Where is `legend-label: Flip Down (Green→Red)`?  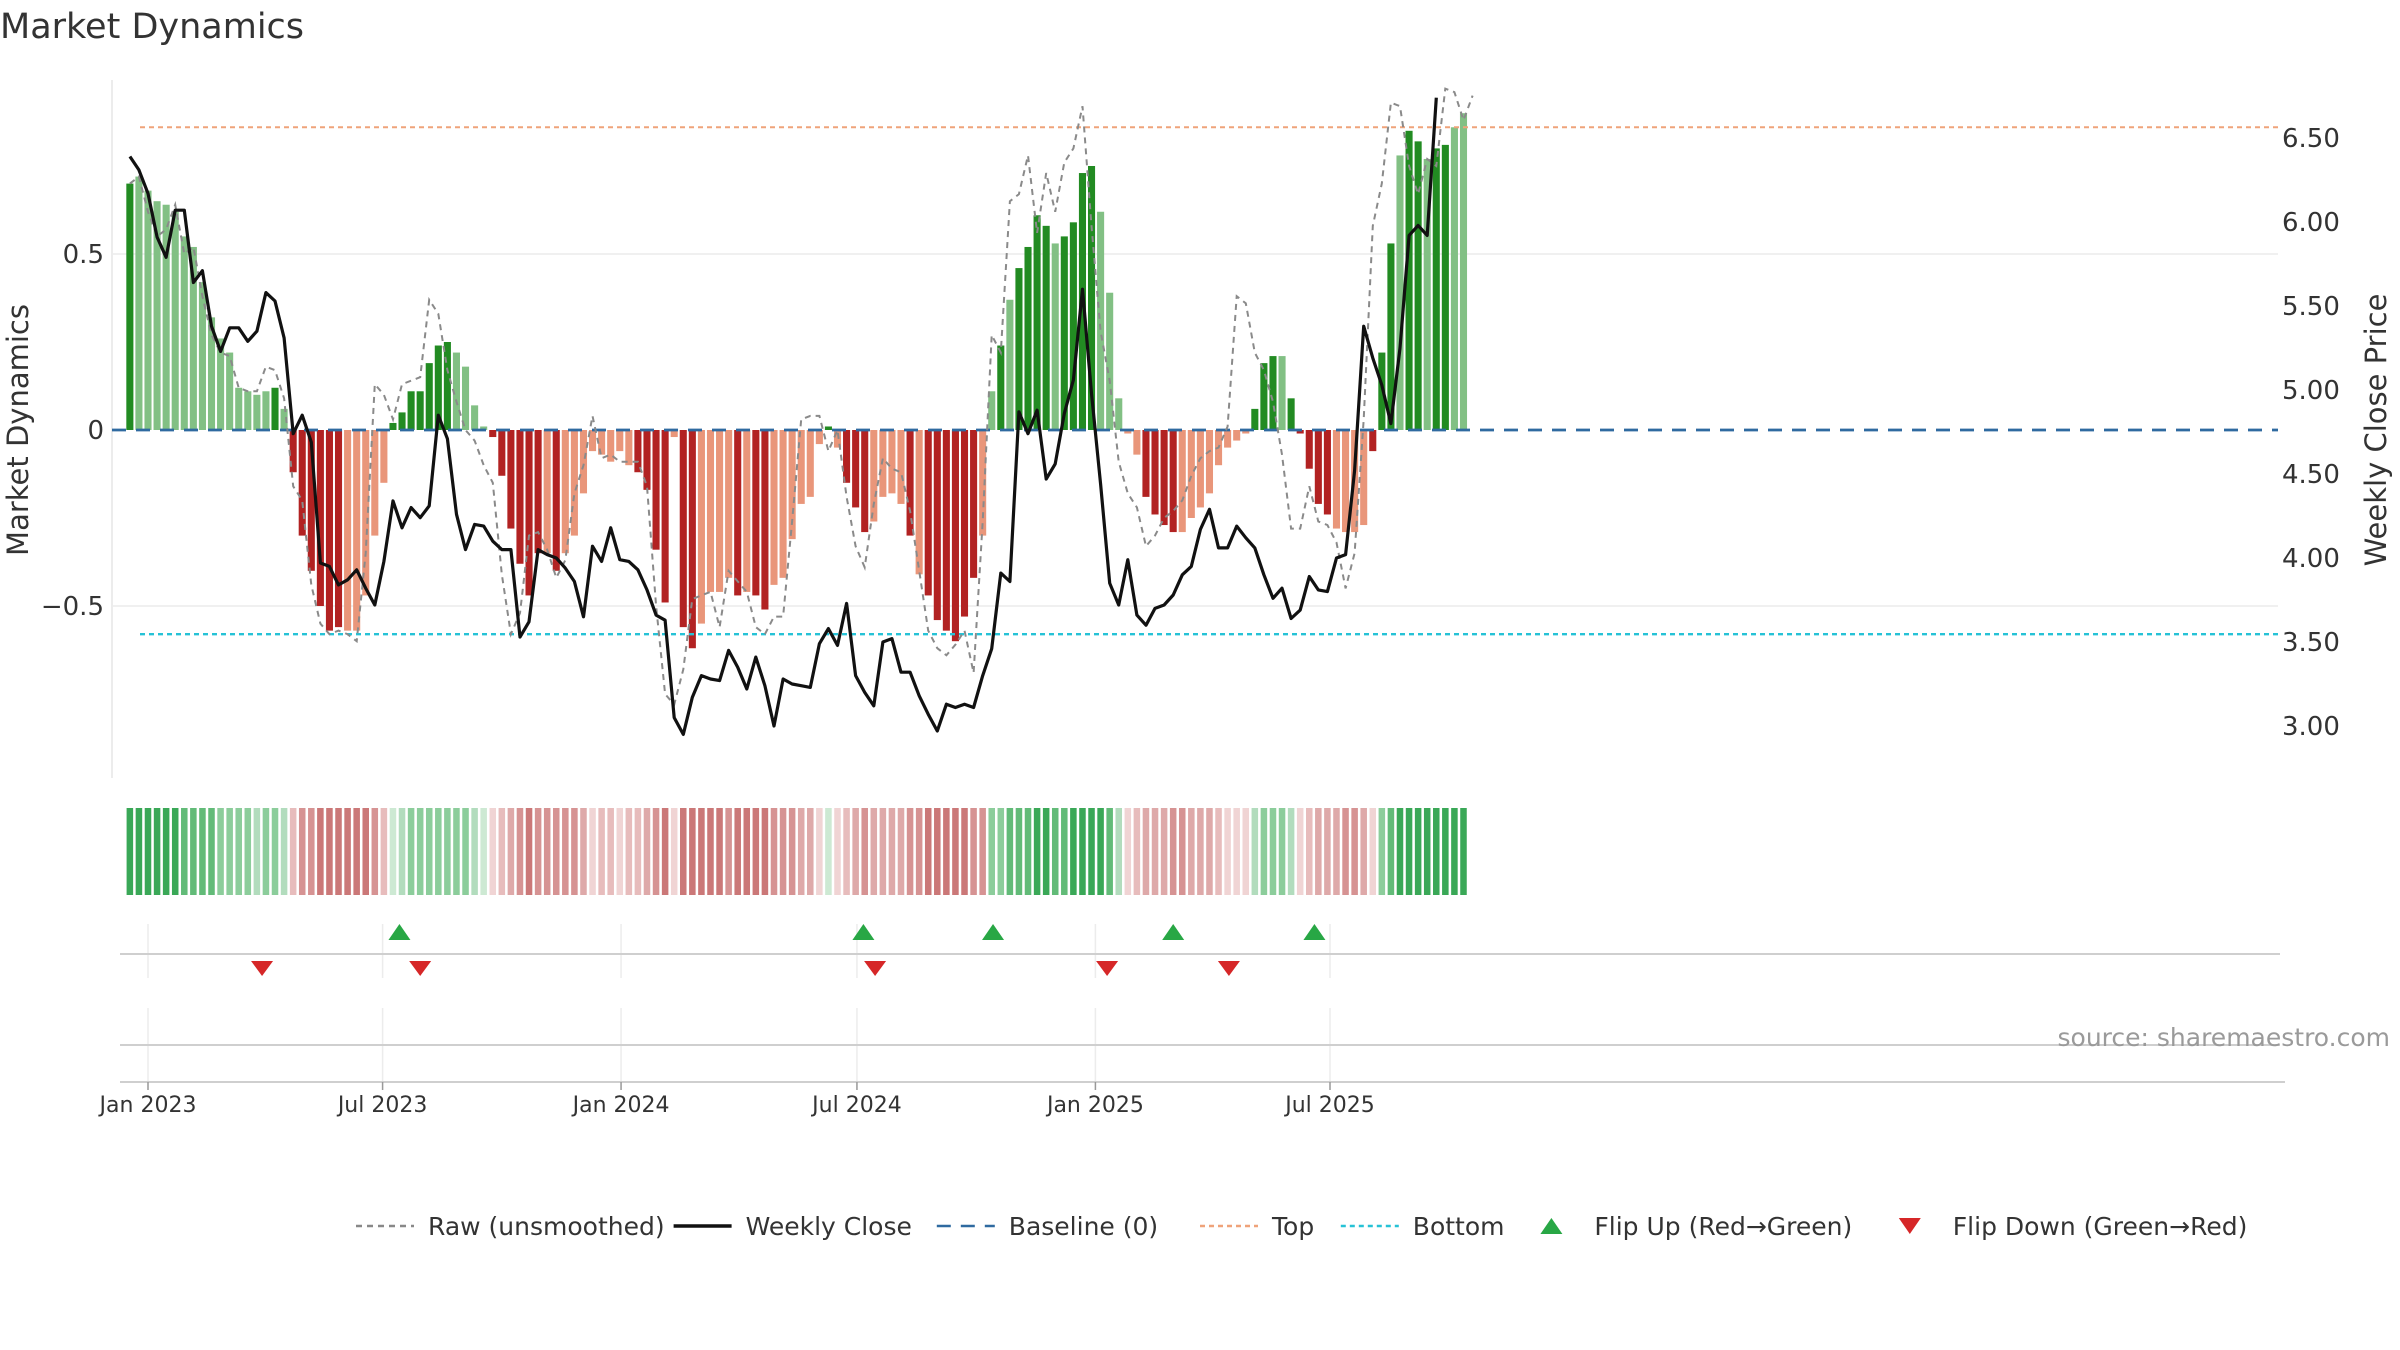 legend-label: Flip Down (Green→Red) is located at coordinates (2100, 1226).